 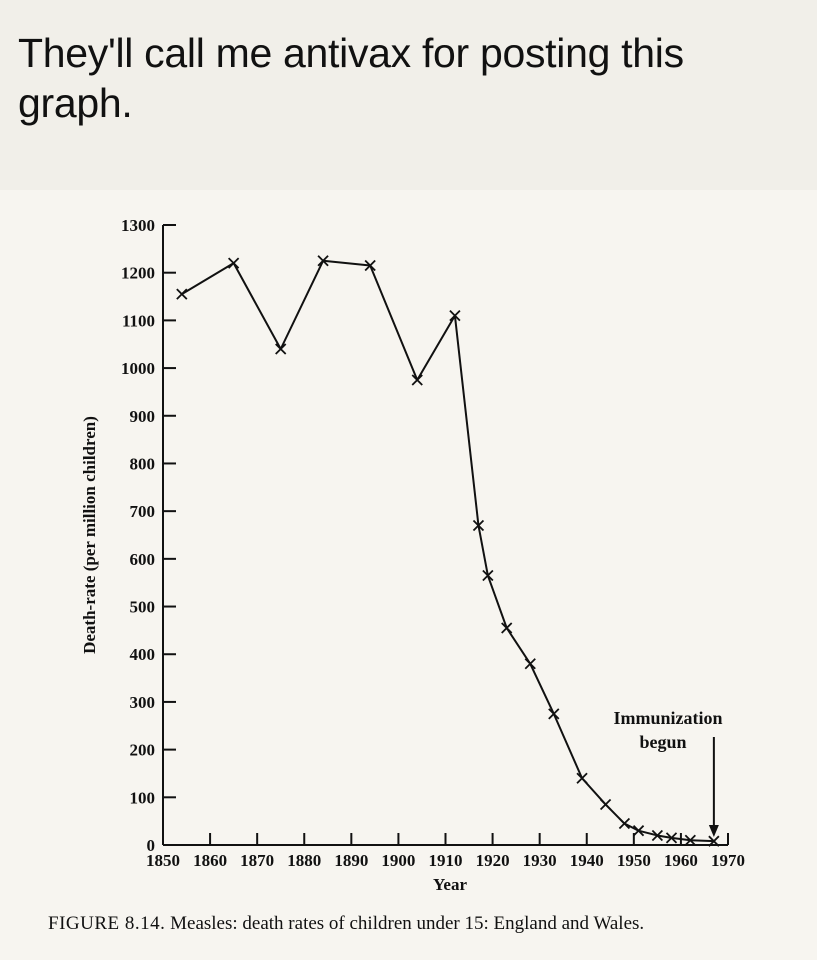 What do you see at coordinates (446, 860) in the screenshot?
I see `x-tick-label: 1910` at bounding box center [446, 860].